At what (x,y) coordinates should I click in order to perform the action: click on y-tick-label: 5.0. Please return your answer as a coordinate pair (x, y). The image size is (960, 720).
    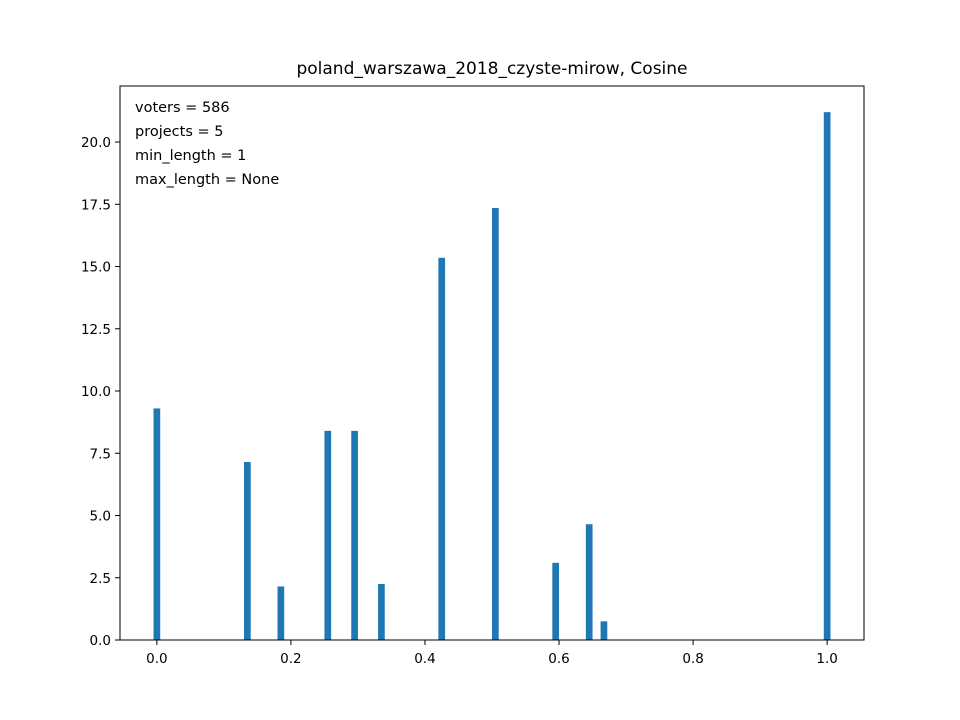
    Looking at the image, I should click on (100, 517).